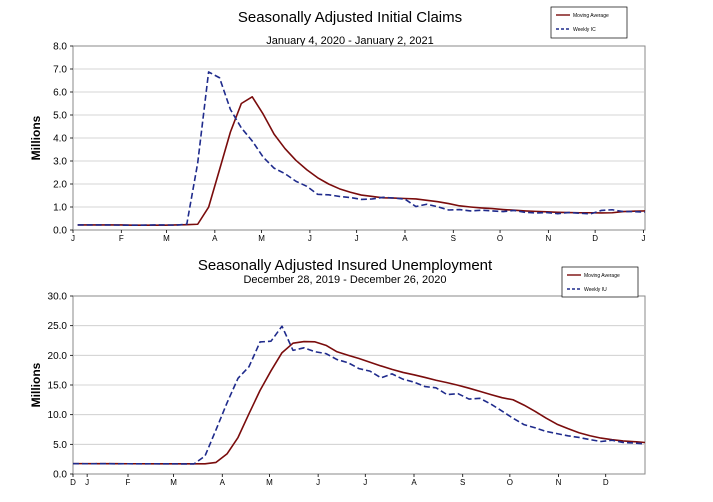 Image resolution: width=713 pixels, height=502 pixels. What do you see at coordinates (60, 47) in the screenshot?
I see `y-tick-label: 8.0` at bounding box center [60, 47].